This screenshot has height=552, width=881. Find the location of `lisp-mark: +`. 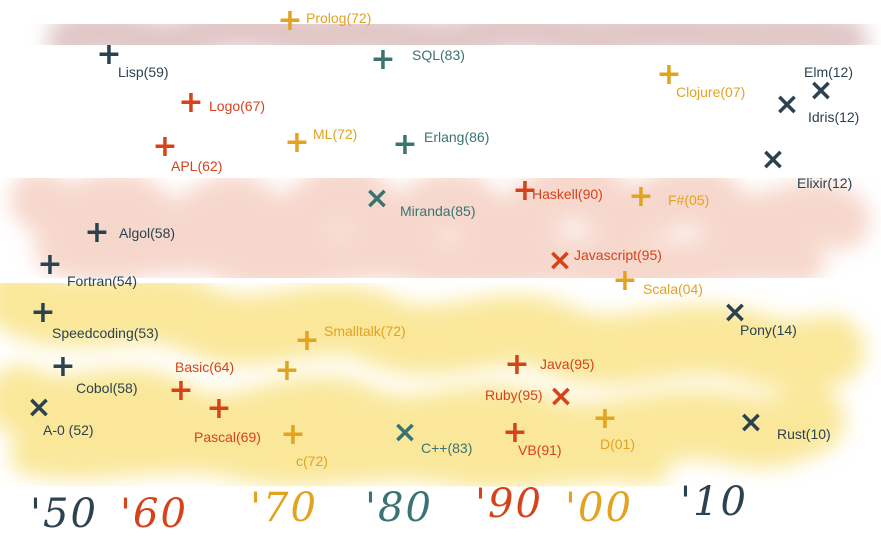

lisp-mark: + is located at coordinates (109, 54).